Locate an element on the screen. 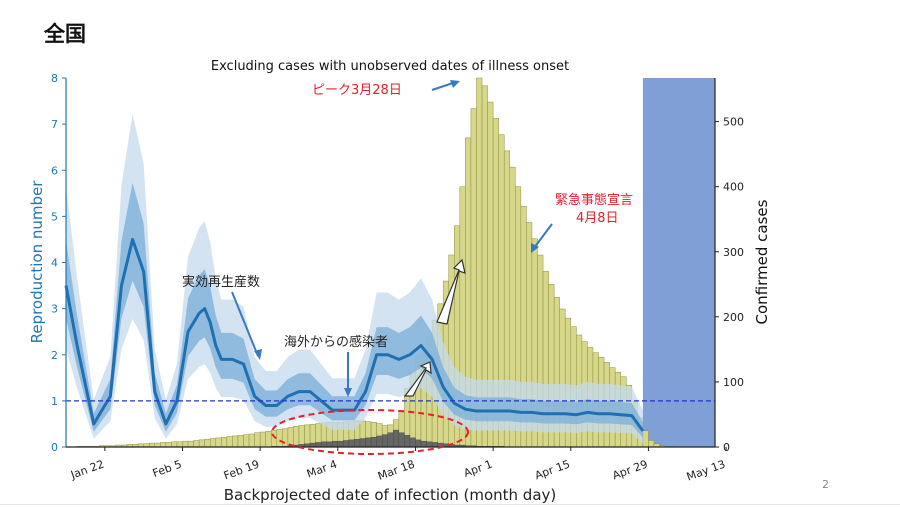 This screenshot has height=507, width=900. y-left-tick-label: 5 is located at coordinates (54, 216).